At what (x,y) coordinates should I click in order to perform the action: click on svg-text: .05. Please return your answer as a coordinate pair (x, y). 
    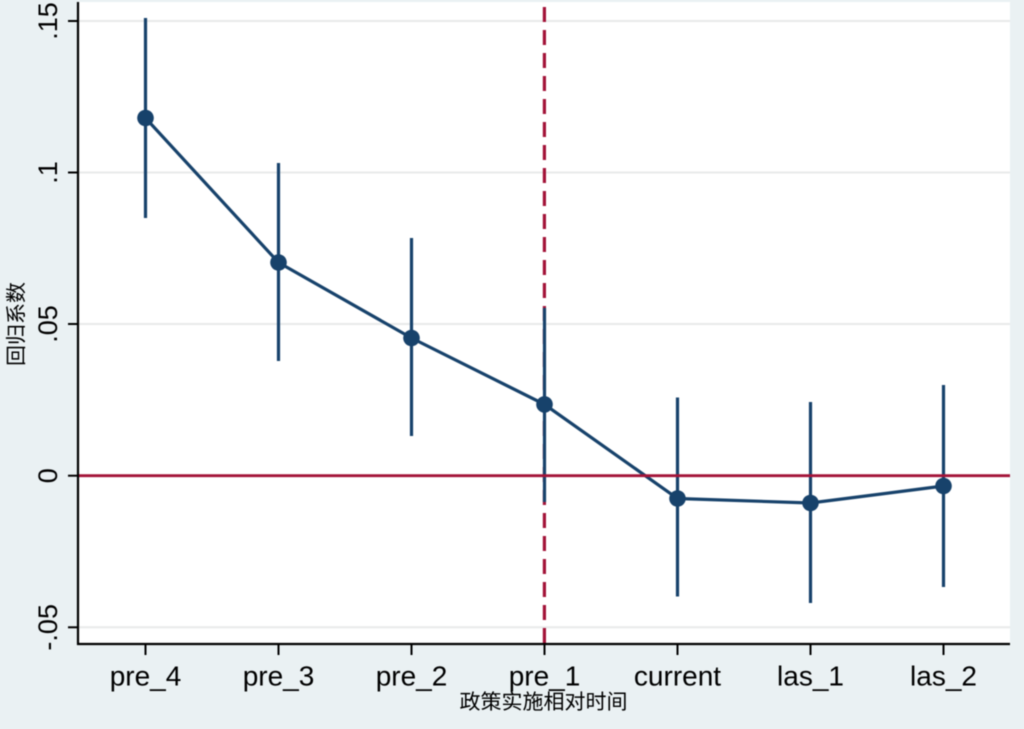
    Looking at the image, I should click on (48, 324).